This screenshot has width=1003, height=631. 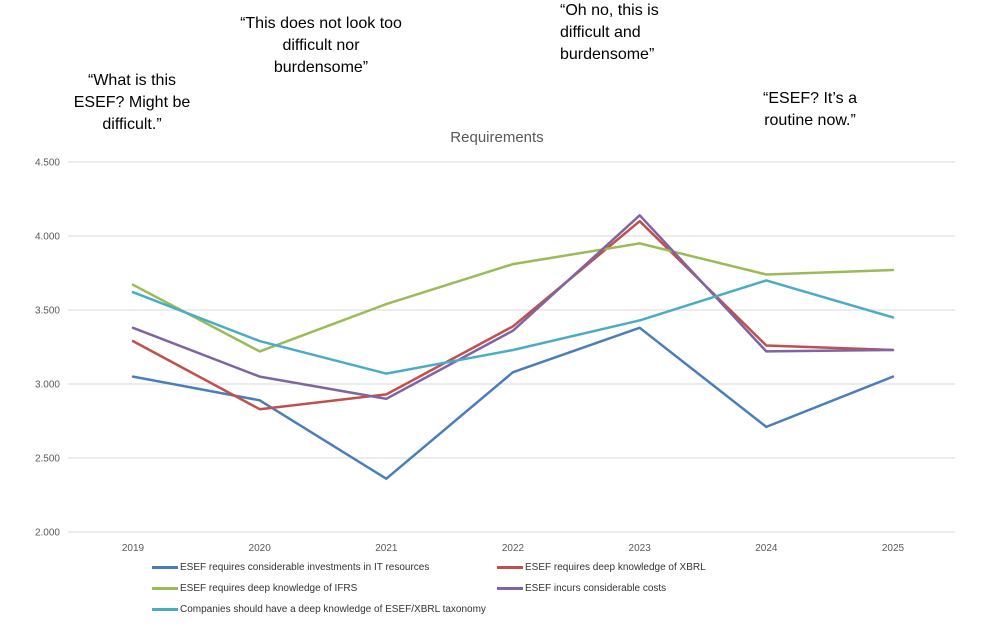 I want to click on quote-line: routine now.”, so click(x=810, y=120).